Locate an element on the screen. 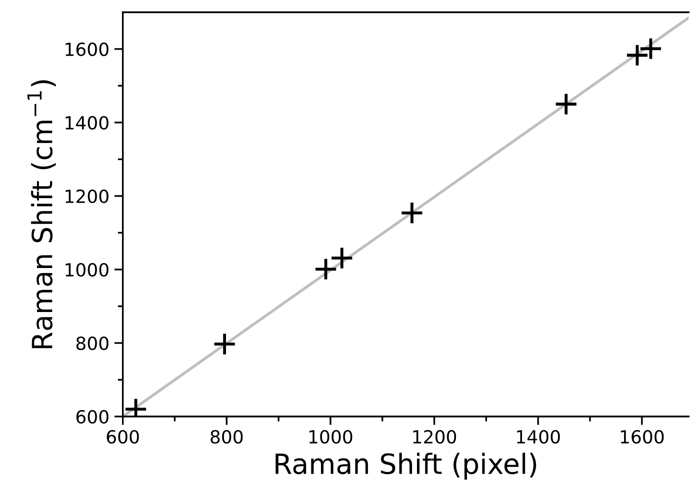 This screenshot has height=490, width=690. x-tick-label: 1400 is located at coordinates (538, 437).